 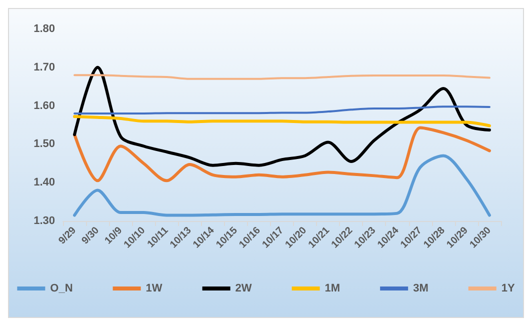 I want to click on legend-label: 1W, so click(x=154, y=288).